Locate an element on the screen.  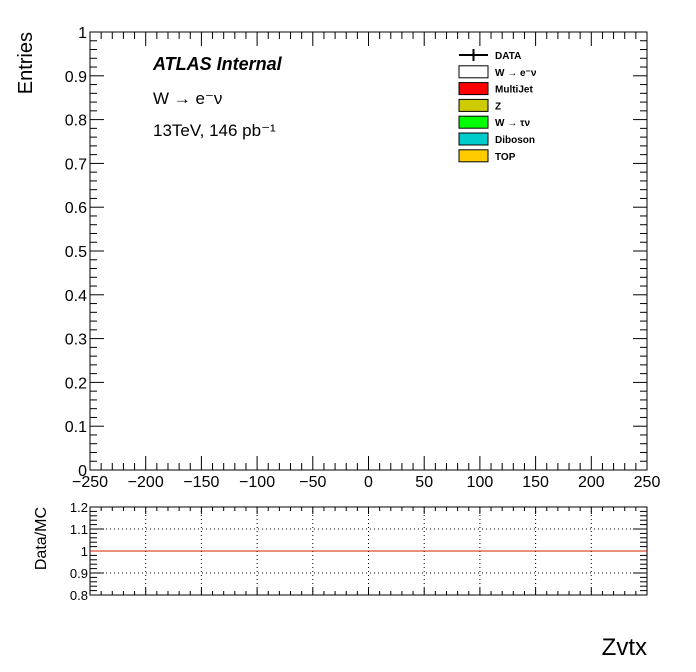
y-tick-label: 0.6 is located at coordinates (76, 208).